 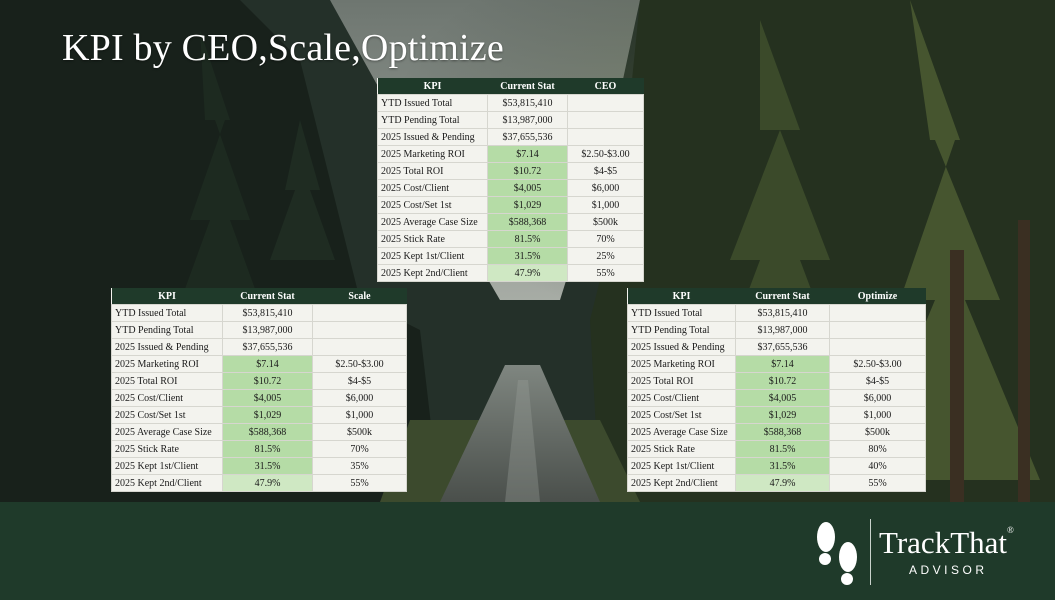 I want to click on table-row: 2025 Kept 1st/Client 31.5% 25%, so click(x=510, y=256).